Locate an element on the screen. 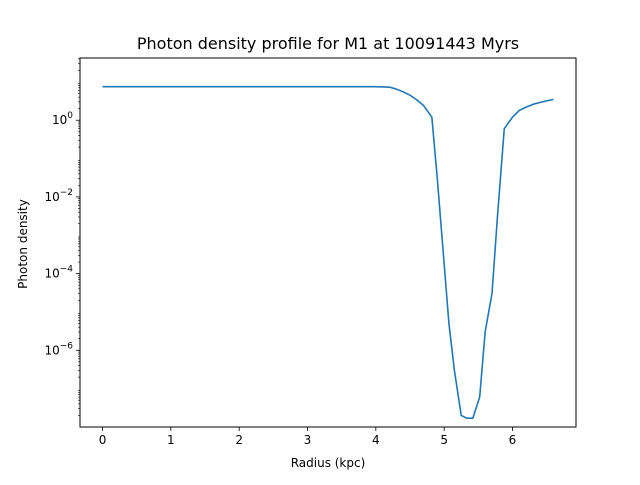 Image resolution: width=640 pixels, height=485 pixels. y-axis-label: Photon density is located at coordinates (23, 244).